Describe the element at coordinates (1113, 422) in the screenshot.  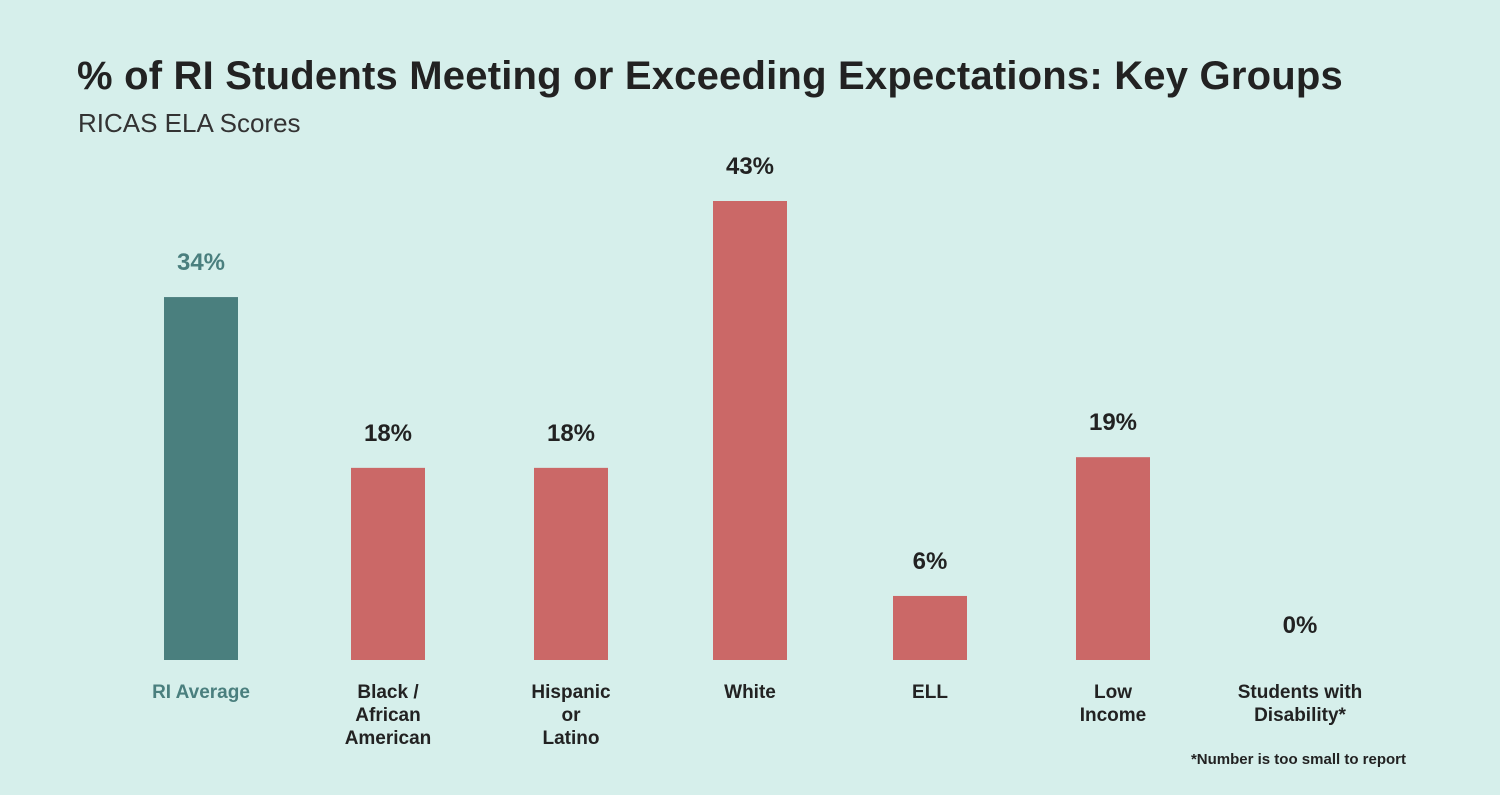
I see `value-label-5: 19%` at that location.